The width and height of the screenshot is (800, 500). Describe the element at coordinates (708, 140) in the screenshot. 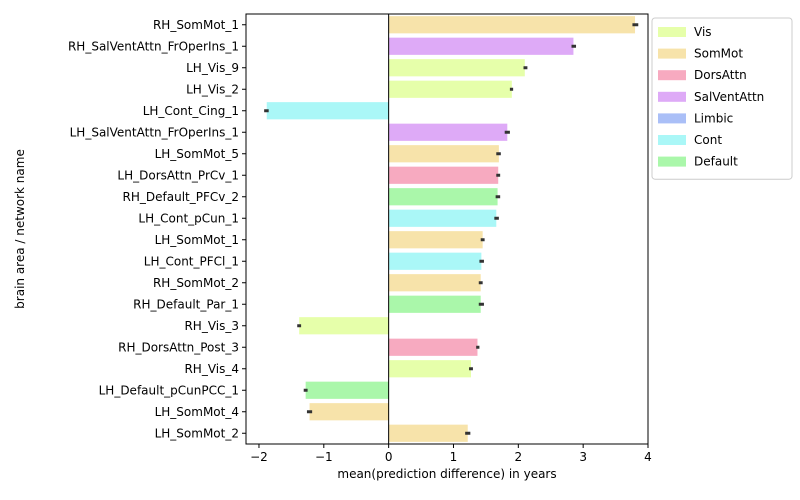

I see `legend-label: Cont` at that location.